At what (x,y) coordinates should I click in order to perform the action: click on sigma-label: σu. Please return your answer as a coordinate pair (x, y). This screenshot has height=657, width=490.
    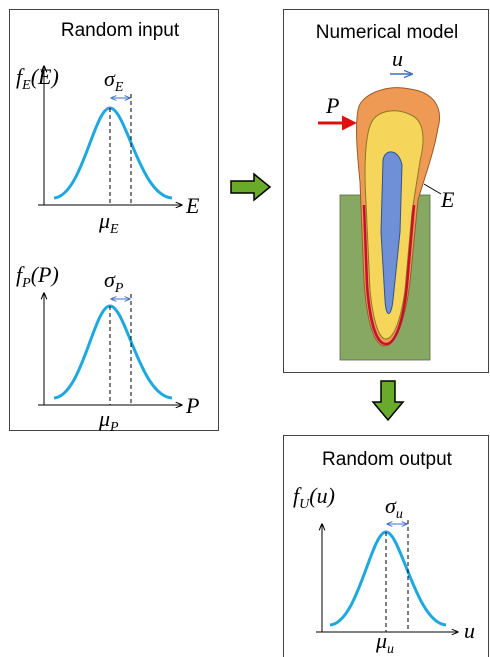
    Looking at the image, I should click on (394, 507).